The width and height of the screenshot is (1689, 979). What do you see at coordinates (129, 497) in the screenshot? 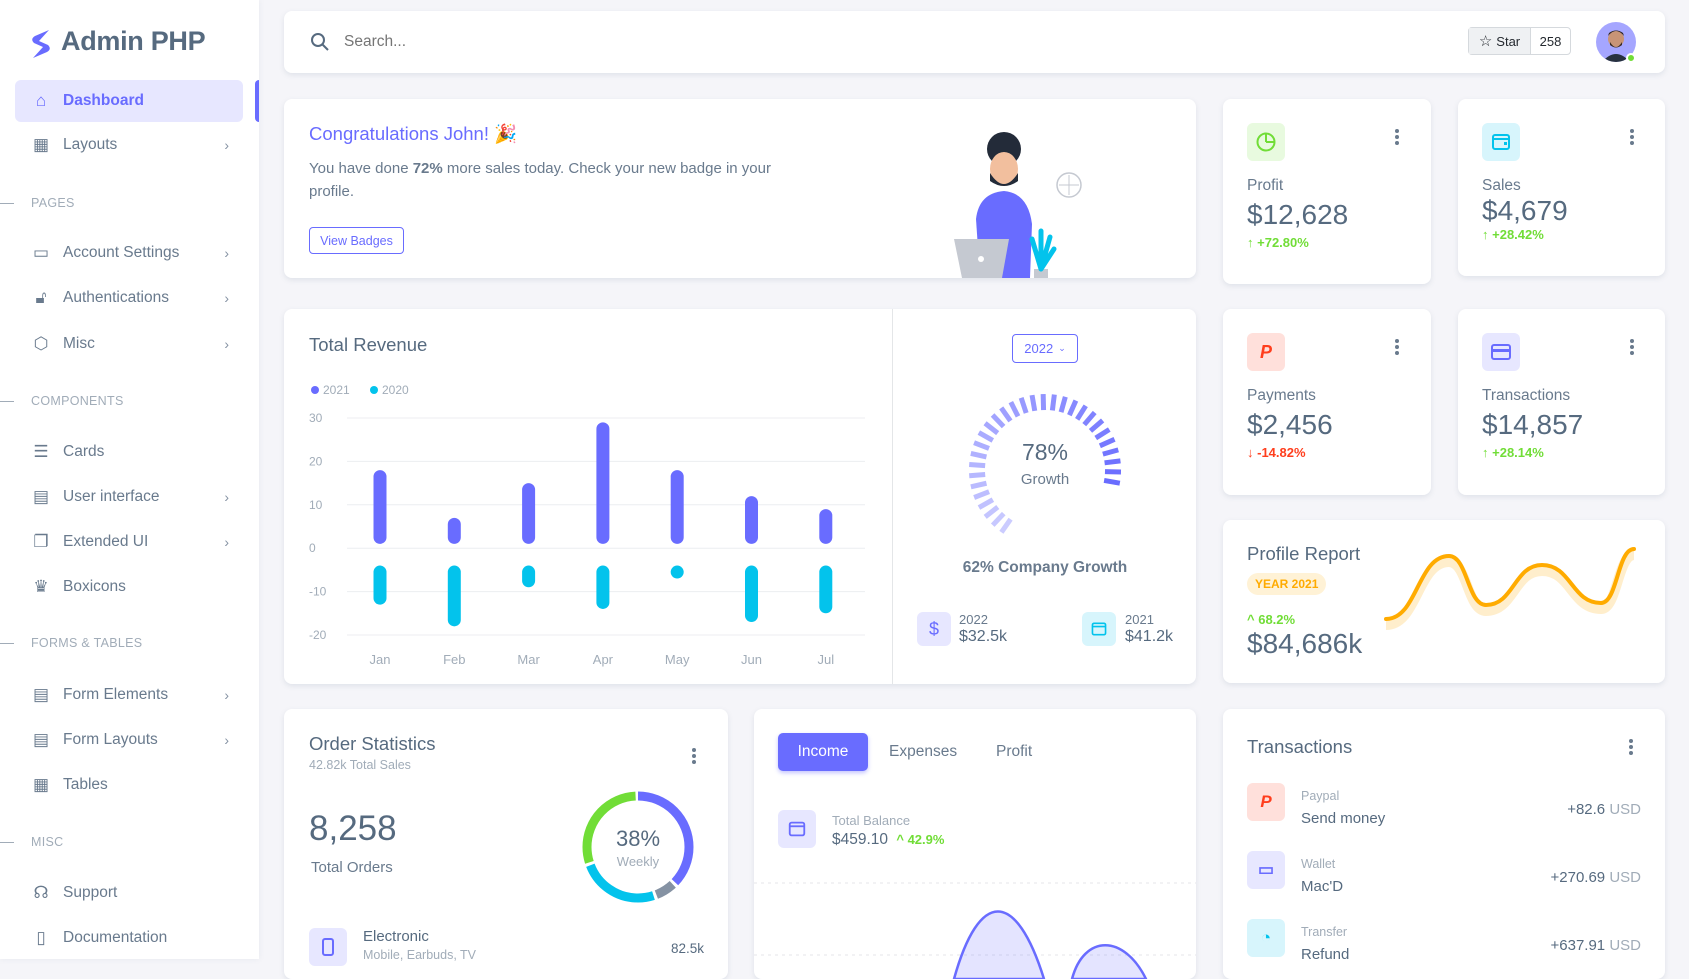
I see `sidebar-item-user-interface: ▤User interface›` at bounding box center [129, 497].